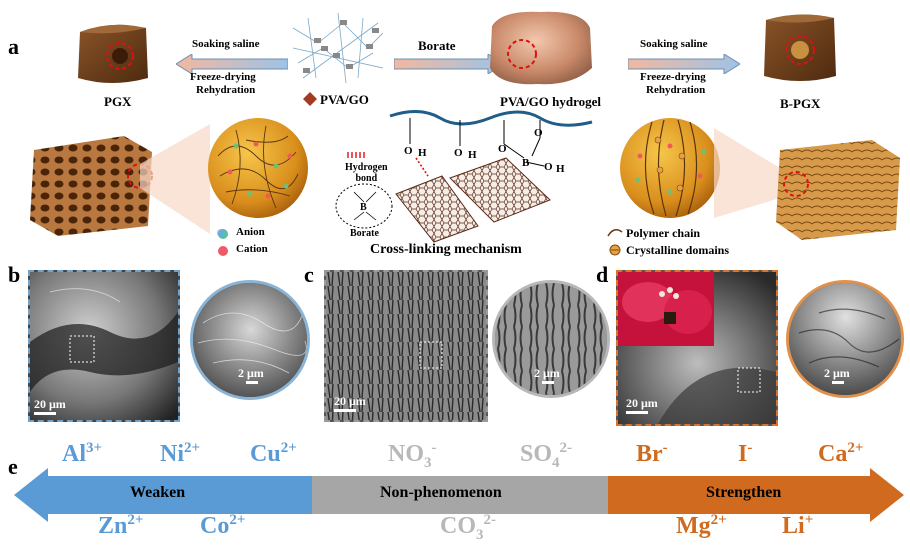  What do you see at coordinates (364, 233) in the screenshot?
I see `borate-ring-label: Borate` at bounding box center [364, 233].